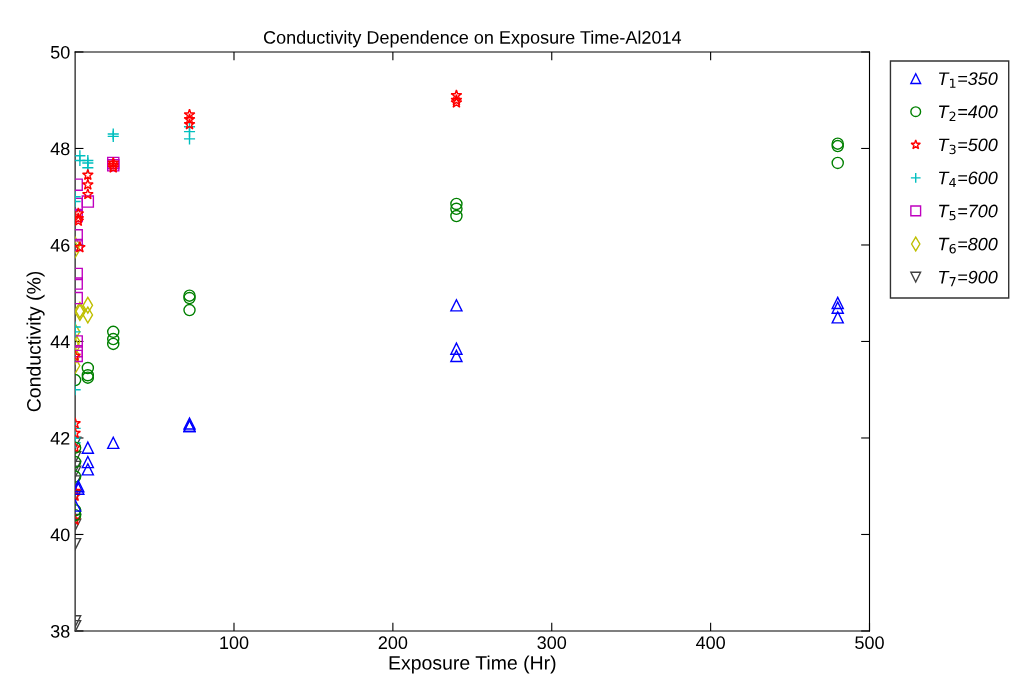 This screenshot has width=1029, height=693. Describe the element at coordinates (968, 245) in the screenshot. I see `legend-label: T$_{6}$=800` at that location.